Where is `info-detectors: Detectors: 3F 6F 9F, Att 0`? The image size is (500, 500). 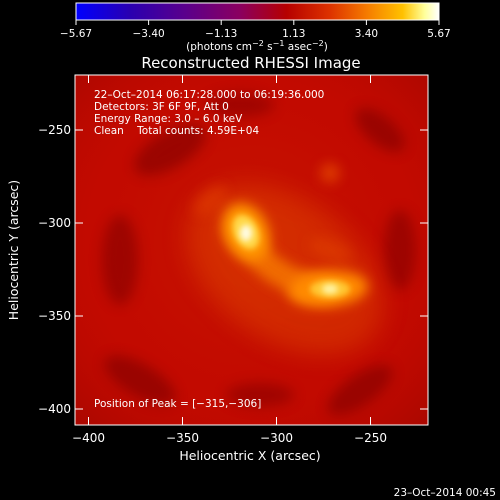
info-detectors: Detectors: 3F 6F 9F, Att 0 is located at coordinates (161, 107).